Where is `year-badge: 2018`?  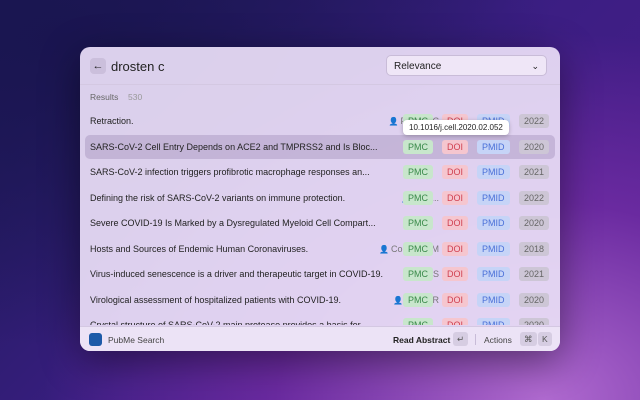 year-badge: 2018 is located at coordinates (534, 248).